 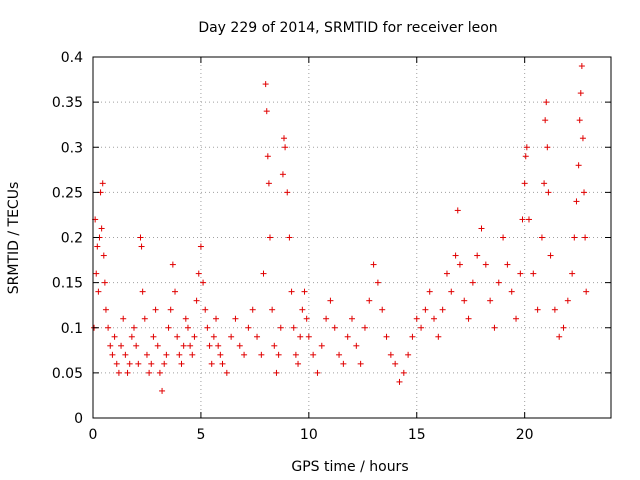 I want to click on y-tick-label: 0.4, so click(x=72, y=58).